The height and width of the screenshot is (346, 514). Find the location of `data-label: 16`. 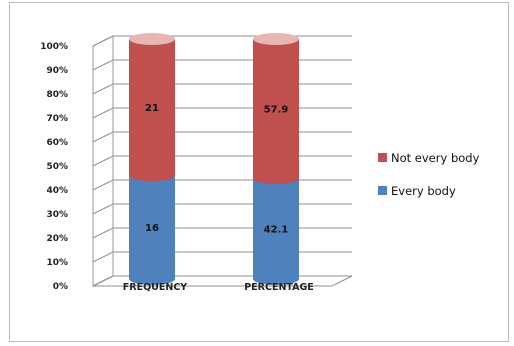

data-label: 16 is located at coordinates (152, 228).